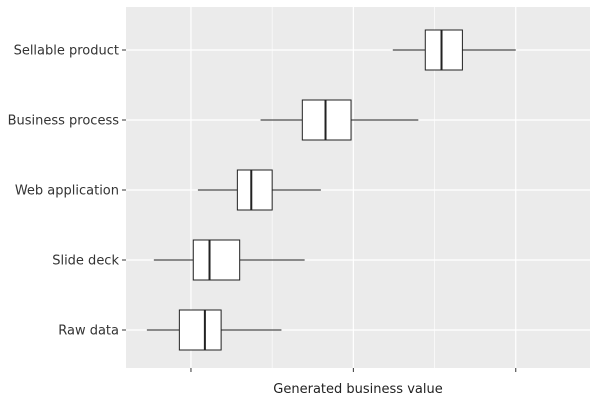 This screenshot has width=600, height=400. I want to click on category-label: Raw data, so click(88, 331).